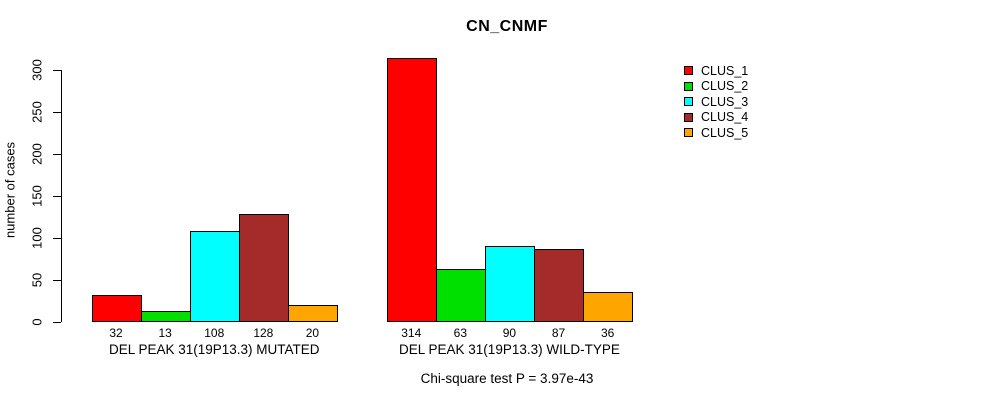 The width and height of the screenshot is (990, 400). Describe the element at coordinates (558, 333) in the screenshot. I see `bar-value-label: 87` at that location.